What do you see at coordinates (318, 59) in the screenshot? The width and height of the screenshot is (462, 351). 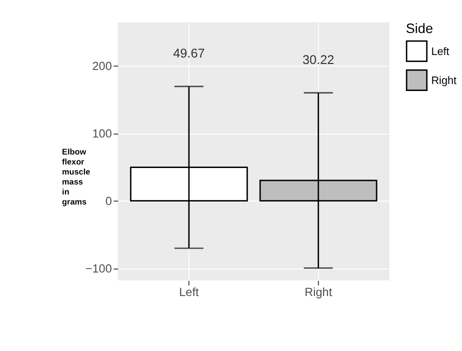 I see `annotation: 30.22` at bounding box center [318, 59].